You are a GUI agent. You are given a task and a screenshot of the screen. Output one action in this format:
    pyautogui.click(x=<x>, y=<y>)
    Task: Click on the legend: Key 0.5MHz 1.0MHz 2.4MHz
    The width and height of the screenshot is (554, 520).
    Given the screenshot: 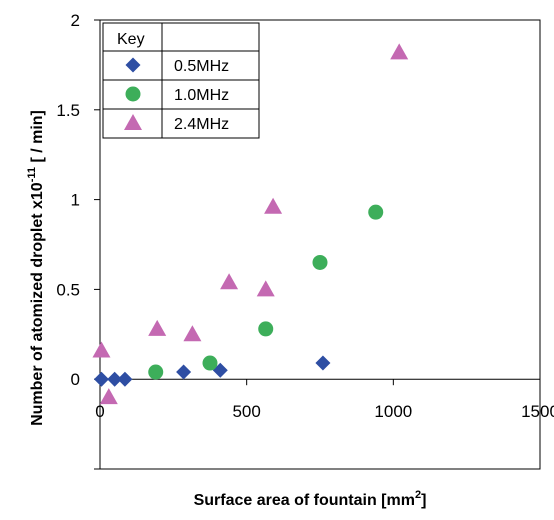 What is the action you would take?
    pyautogui.click(x=181, y=80)
    